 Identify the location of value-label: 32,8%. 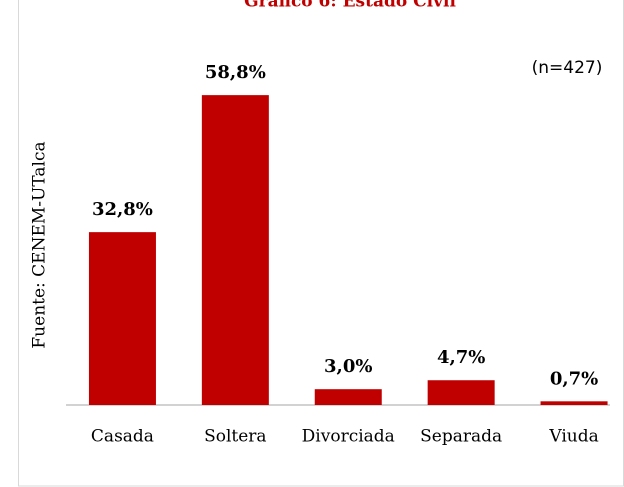
(122, 209).